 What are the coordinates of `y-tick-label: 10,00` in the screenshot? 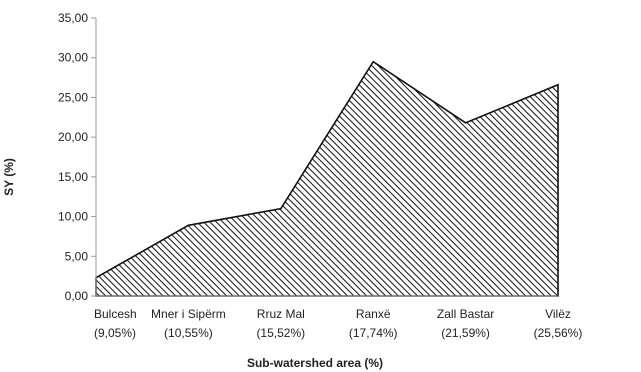 It's located at (73, 217).